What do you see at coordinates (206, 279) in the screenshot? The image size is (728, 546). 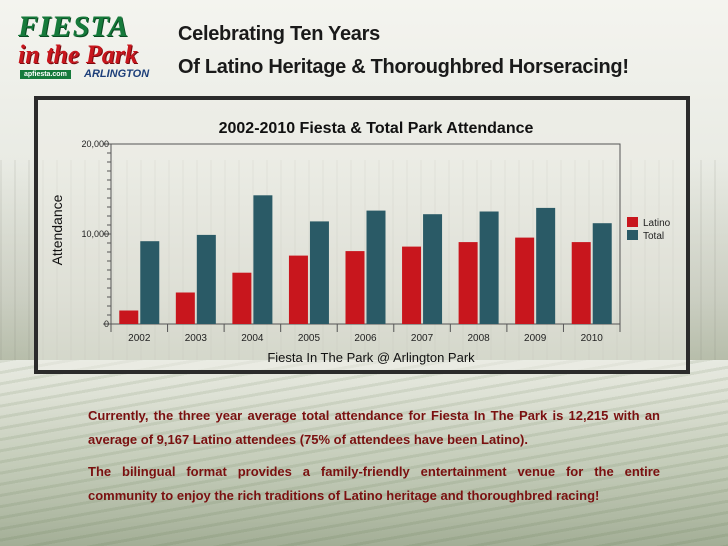 I see `bar-total-2003` at bounding box center [206, 279].